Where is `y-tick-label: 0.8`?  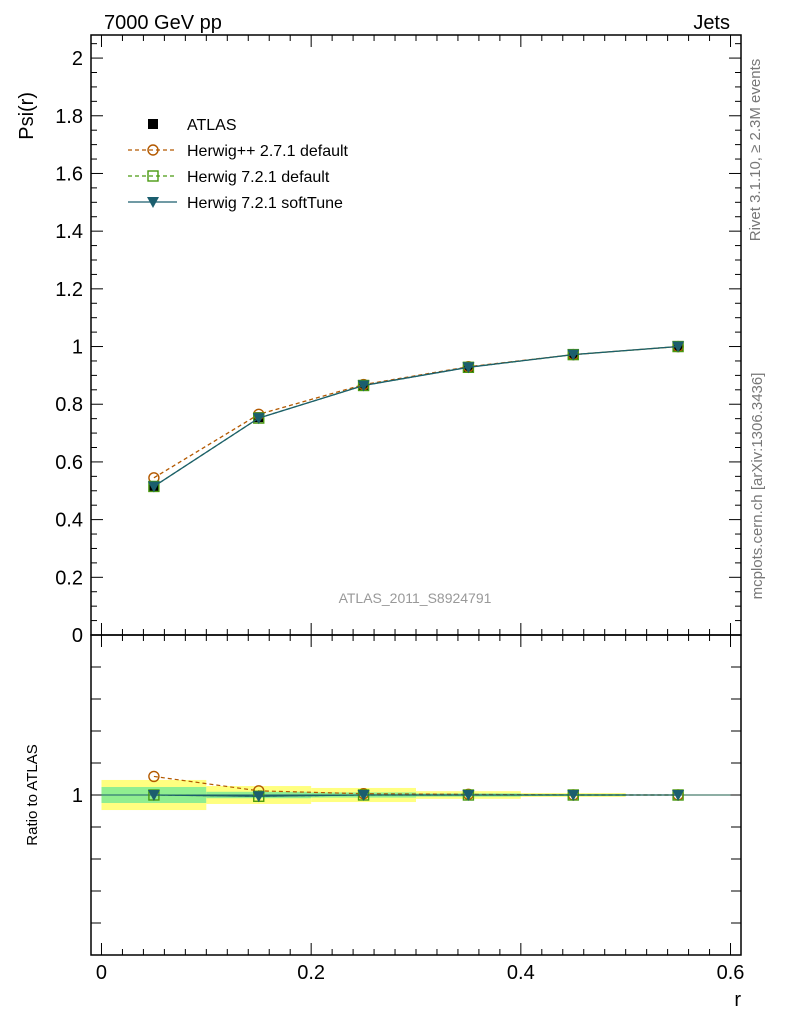
y-tick-label: 0.8 is located at coordinates (69, 405).